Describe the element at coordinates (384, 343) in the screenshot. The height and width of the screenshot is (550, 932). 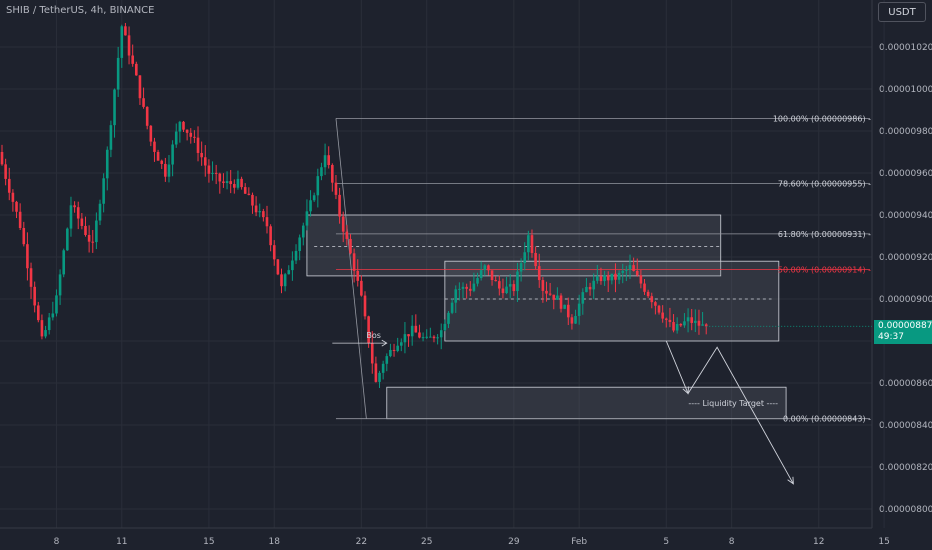
I see `bos-arrowhead` at that location.